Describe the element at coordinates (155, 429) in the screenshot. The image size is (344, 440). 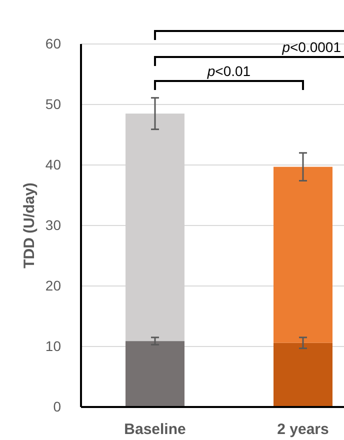
I see `x-tick-label: Baseline` at that location.